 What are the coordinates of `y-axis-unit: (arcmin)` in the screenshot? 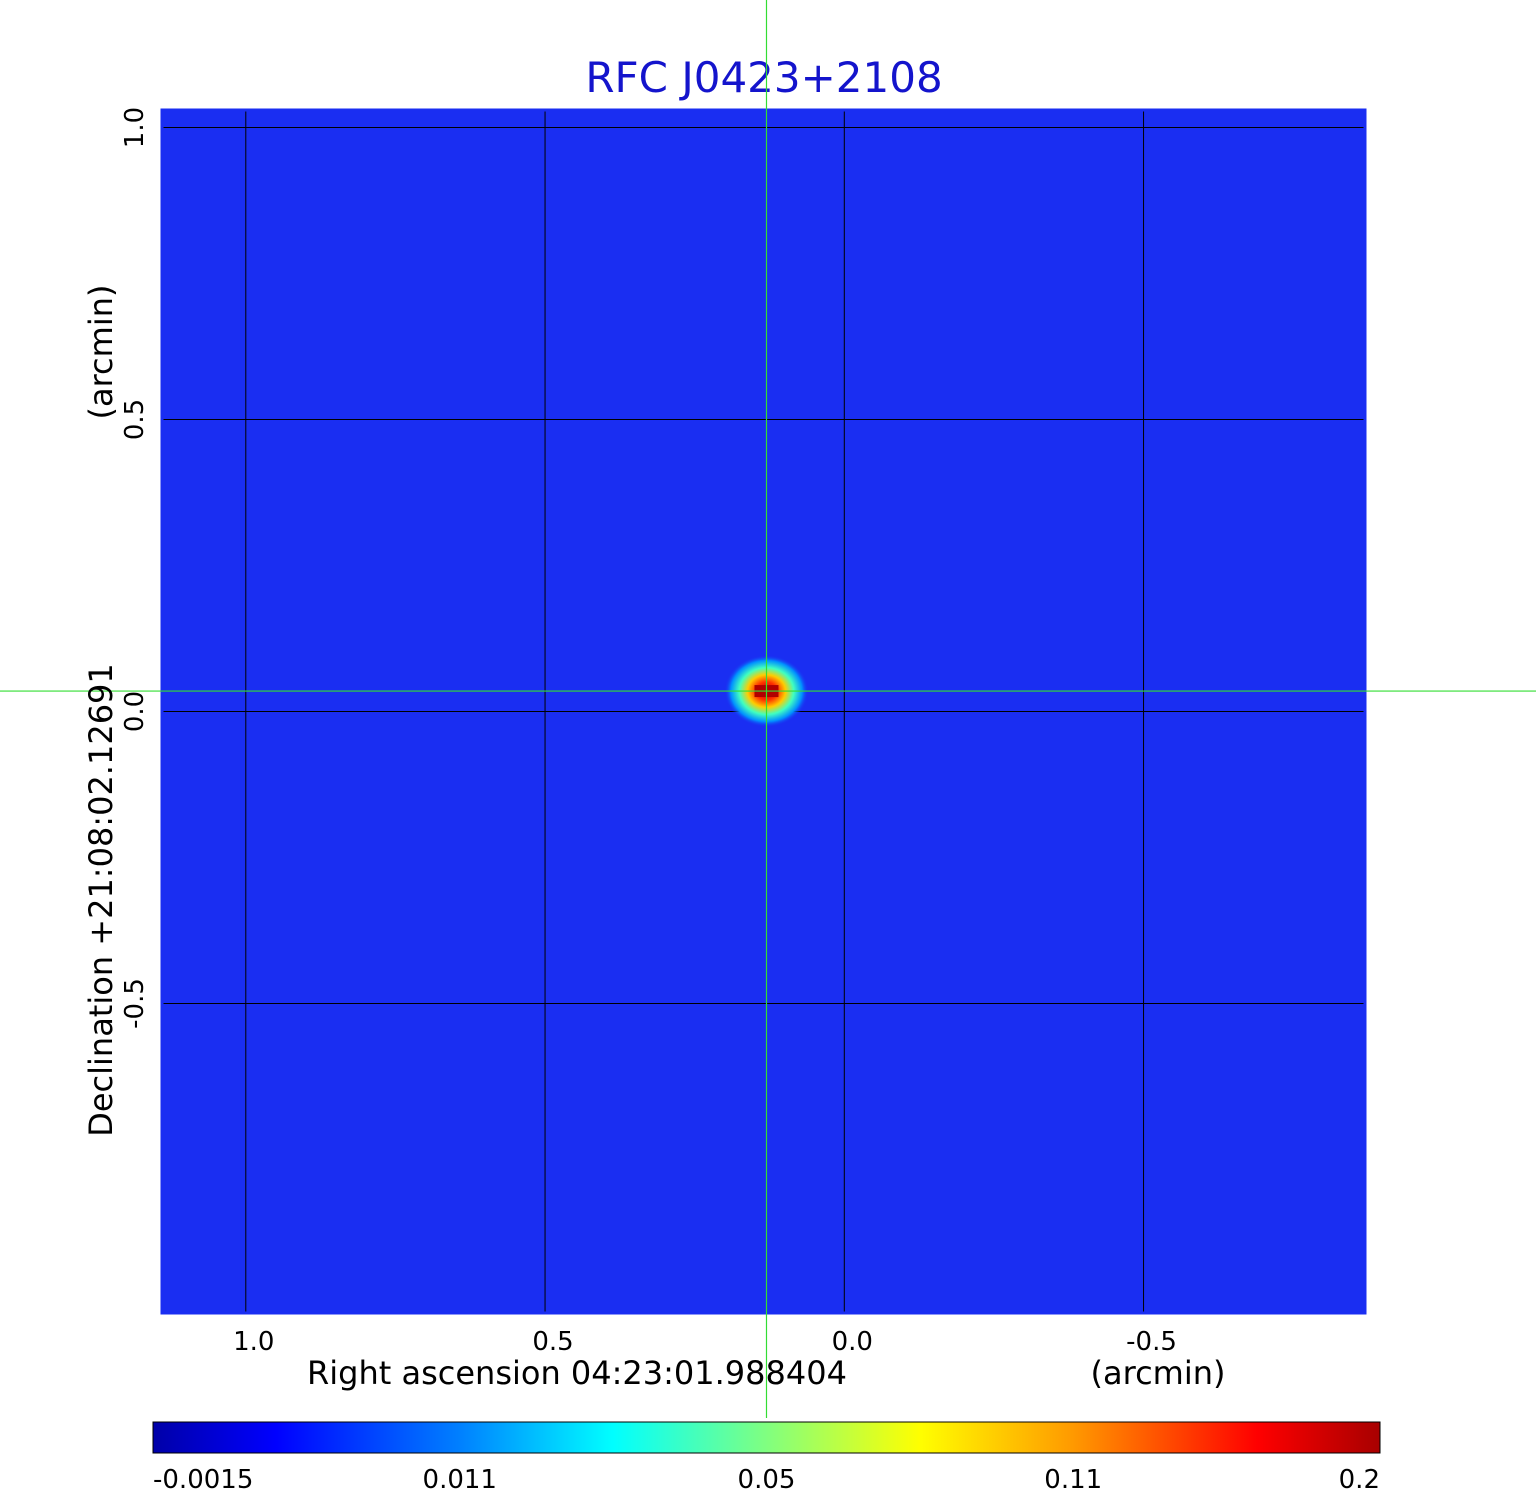 It's located at (101, 352).